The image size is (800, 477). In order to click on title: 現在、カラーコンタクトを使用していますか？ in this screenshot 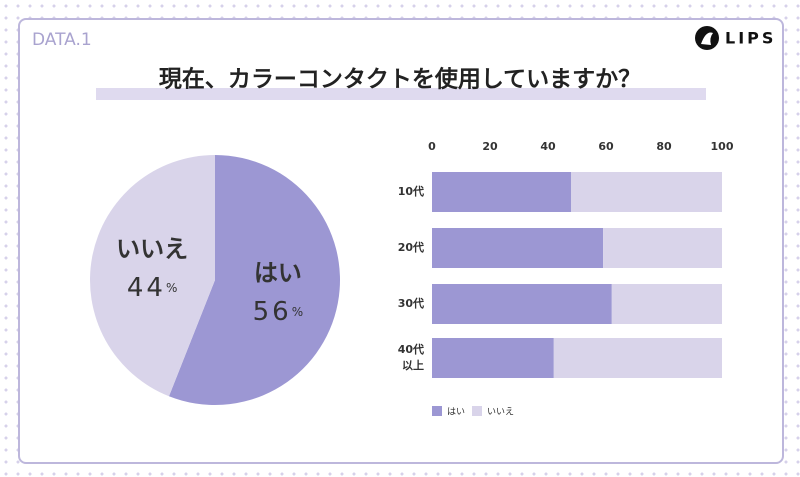, I will do `click(400, 79)`.